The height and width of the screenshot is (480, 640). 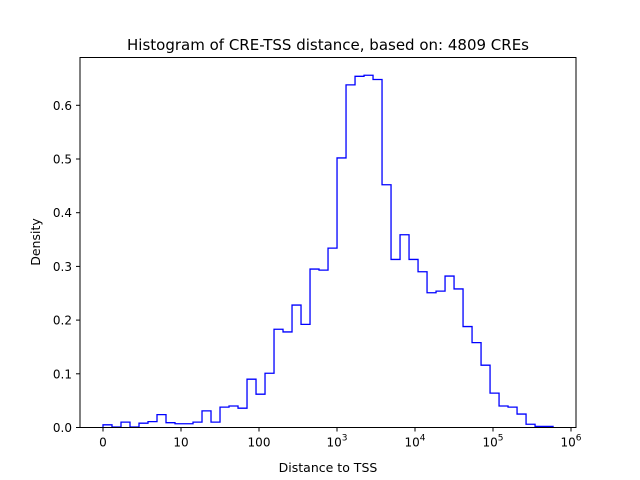 I want to click on x-tick-label: 10³, so click(x=336, y=442).